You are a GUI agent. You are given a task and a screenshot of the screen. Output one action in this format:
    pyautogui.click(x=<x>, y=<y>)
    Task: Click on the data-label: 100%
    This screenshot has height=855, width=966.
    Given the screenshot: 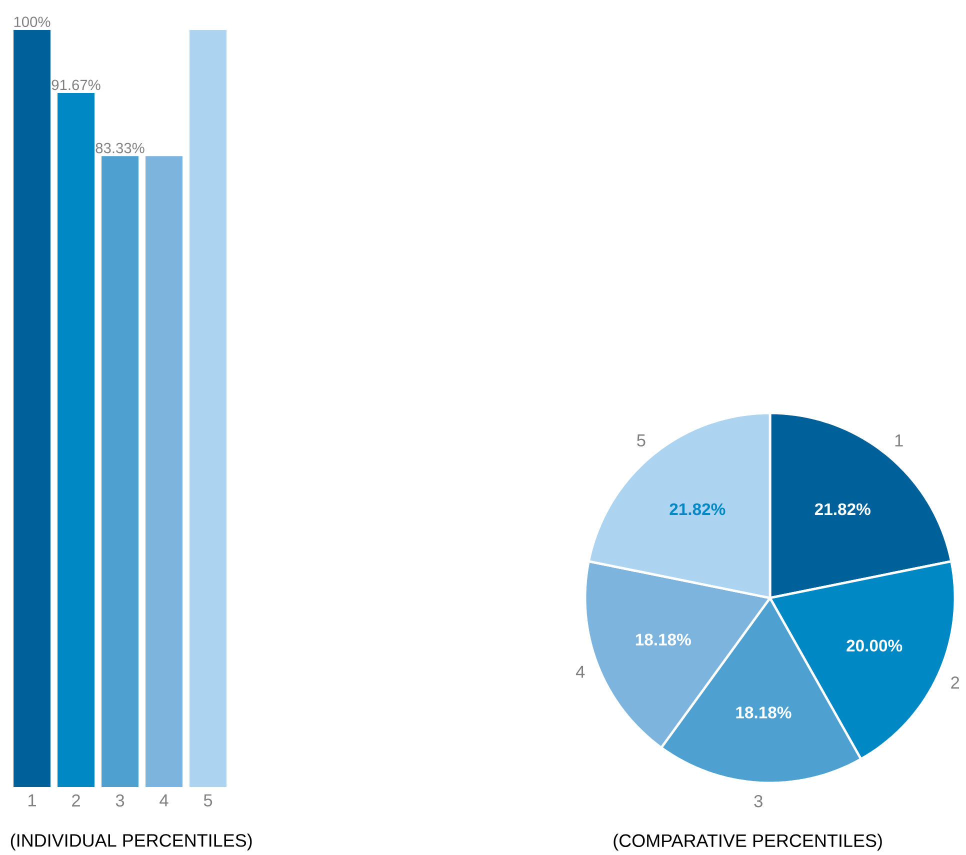 What is the action you would take?
    pyautogui.click(x=32, y=22)
    